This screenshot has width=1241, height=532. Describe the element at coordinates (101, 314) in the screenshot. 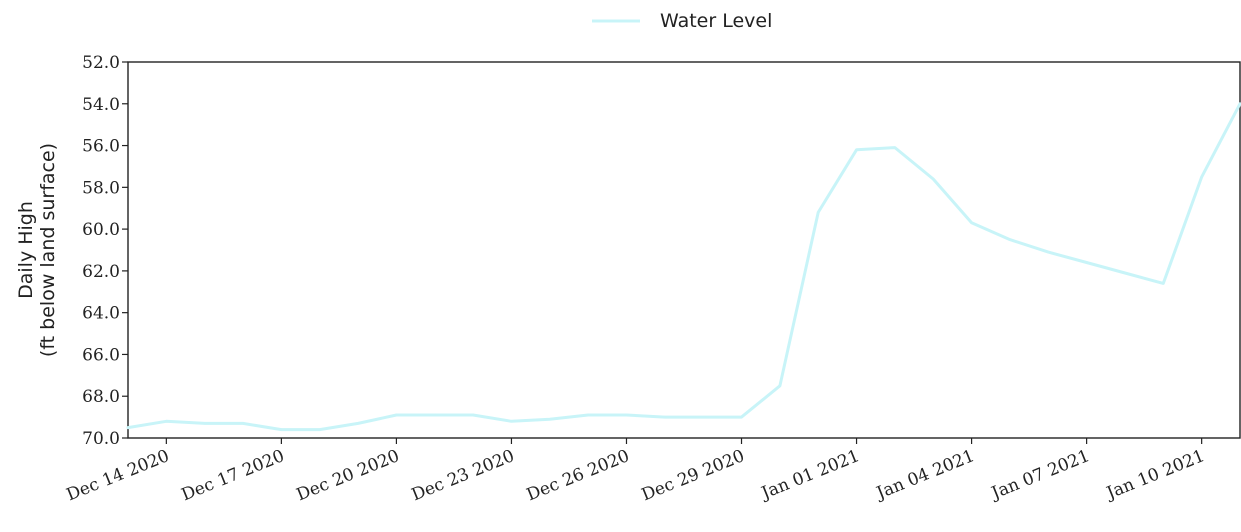

I see `y-tick-label: 64.0` at that location.